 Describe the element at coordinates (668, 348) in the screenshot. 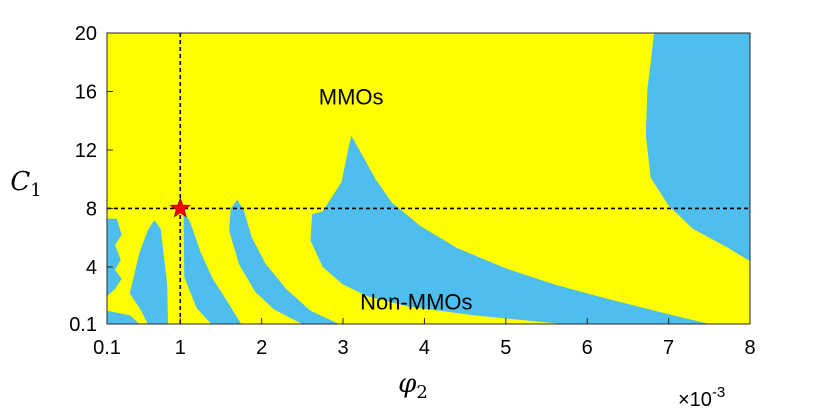

I see `x-tick-label: 7` at that location.